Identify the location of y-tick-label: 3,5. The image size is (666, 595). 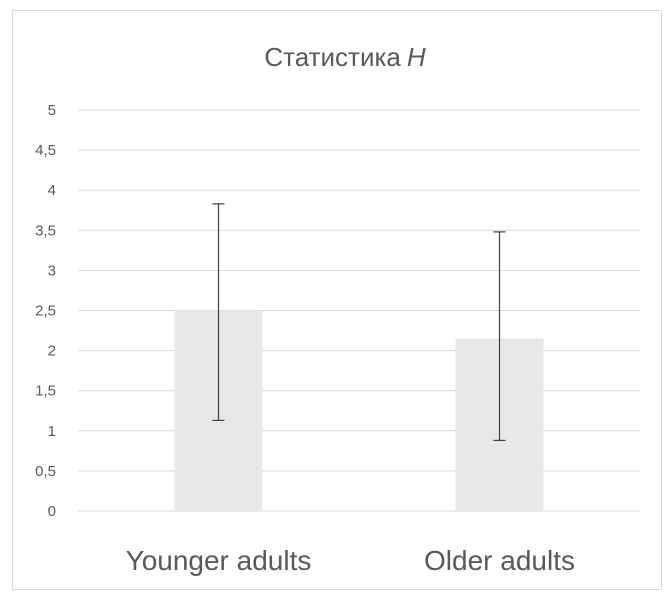
(45, 230).